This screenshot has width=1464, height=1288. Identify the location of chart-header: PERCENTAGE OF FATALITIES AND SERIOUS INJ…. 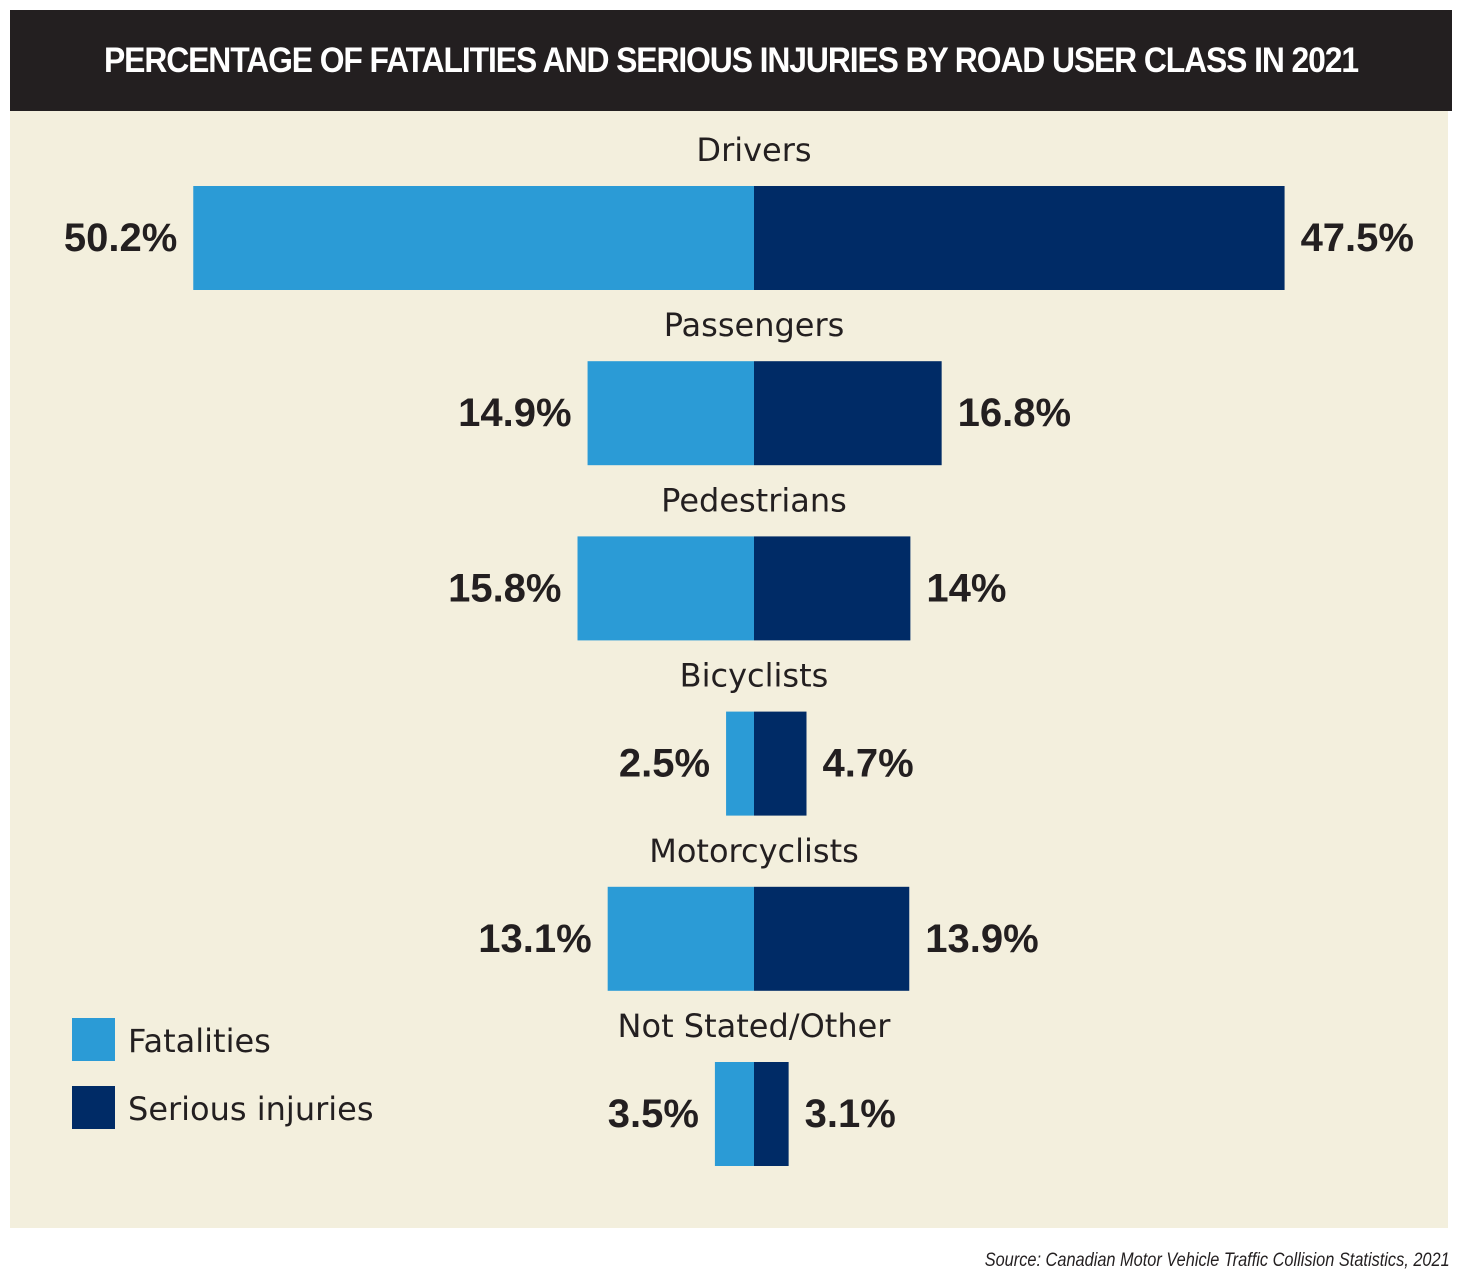
(731, 60).